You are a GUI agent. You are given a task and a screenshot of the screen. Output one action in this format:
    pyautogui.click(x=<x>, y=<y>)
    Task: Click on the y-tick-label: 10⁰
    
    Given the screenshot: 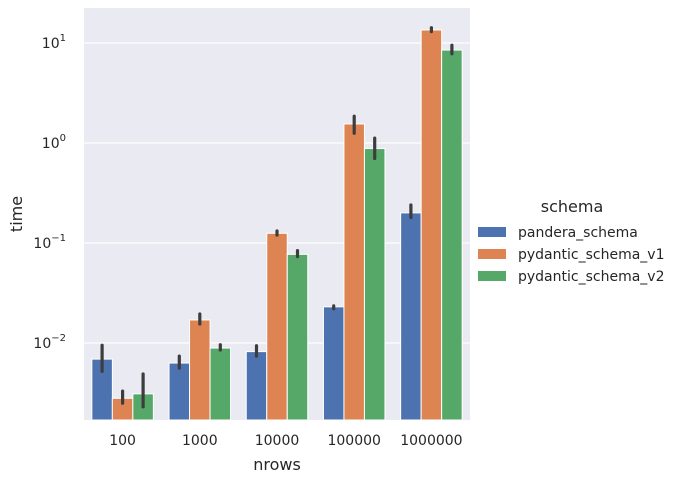 What is the action you would take?
    pyautogui.click(x=54, y=142)
    